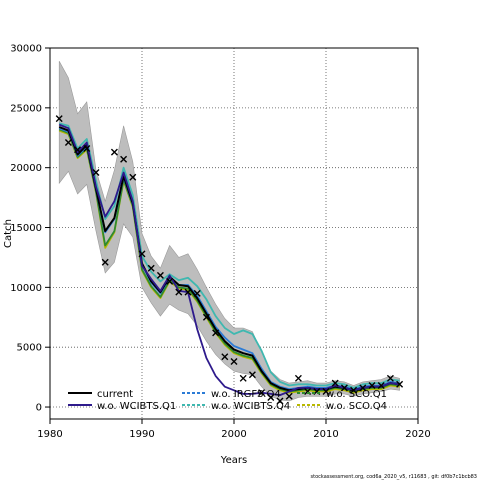 The image size is (480, 480). I want to click on legend-label: w.o. WCIBTS.Q1, so click(136, 406).